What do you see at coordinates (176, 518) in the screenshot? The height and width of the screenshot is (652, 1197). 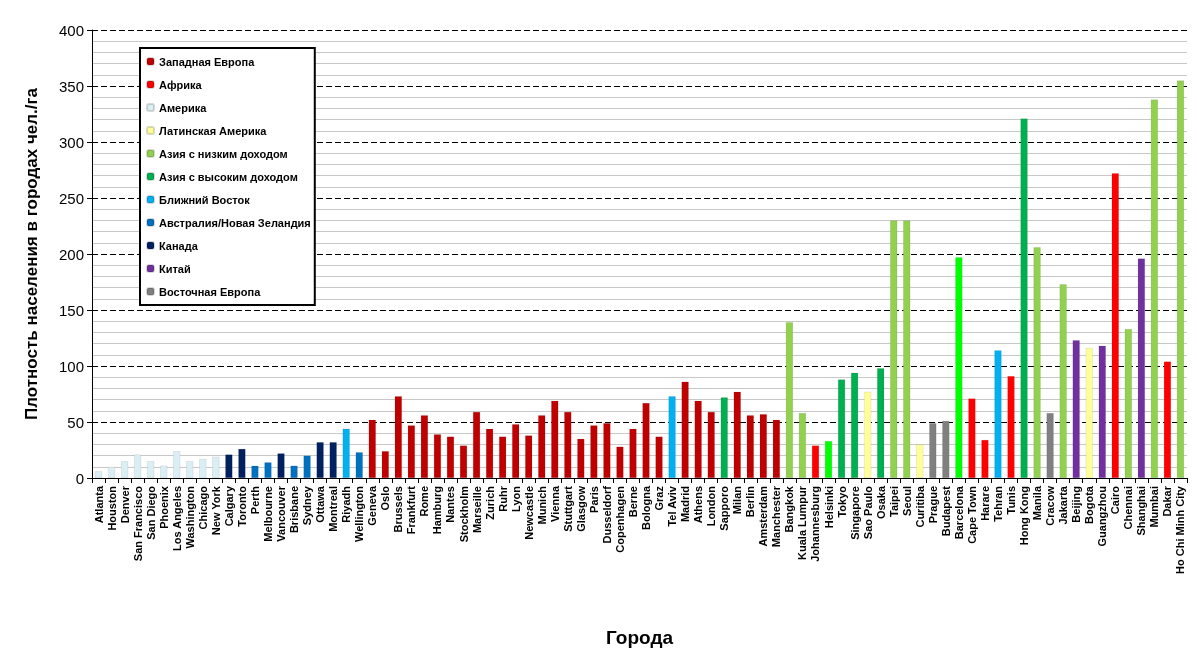 I see `x-tick-label: Los Angeles` at bounding box center [176, 518].